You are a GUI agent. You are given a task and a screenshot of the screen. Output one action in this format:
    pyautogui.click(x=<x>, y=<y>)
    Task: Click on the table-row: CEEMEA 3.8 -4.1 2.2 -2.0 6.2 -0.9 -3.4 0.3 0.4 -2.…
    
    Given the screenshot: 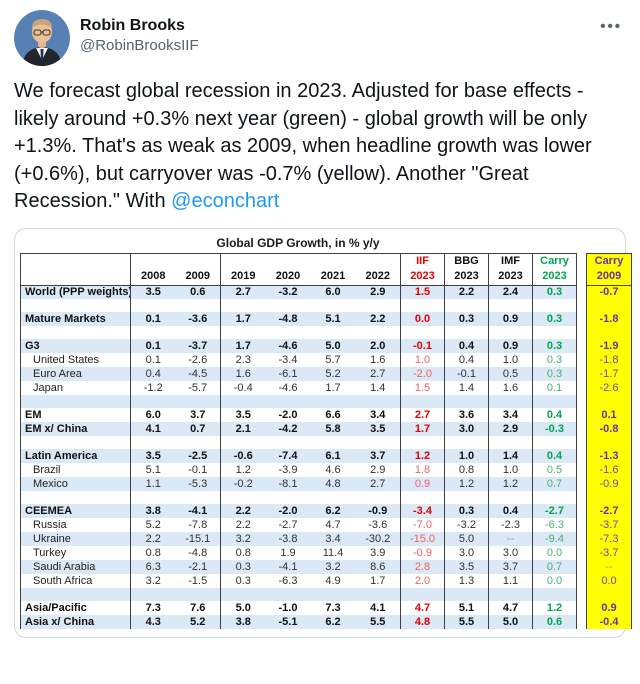 What is the action you would take?
    pyautogui.click(x=326, y=511)
    